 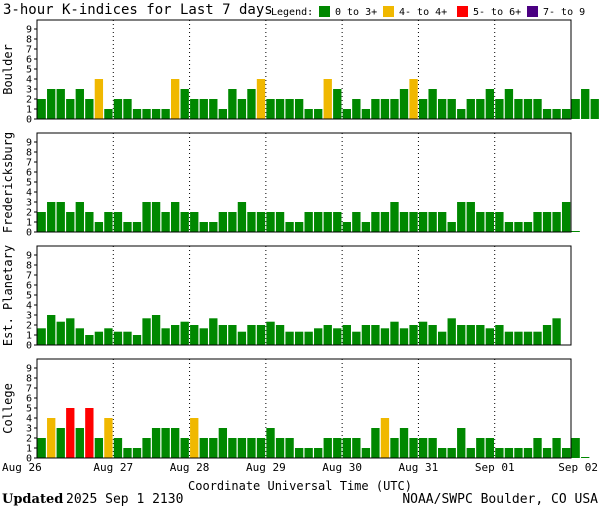 What do you see at coordinates (356, 12) in the screenshot?
I see `legend-entry: 0 to 3+` at bounding box center [356, 12].